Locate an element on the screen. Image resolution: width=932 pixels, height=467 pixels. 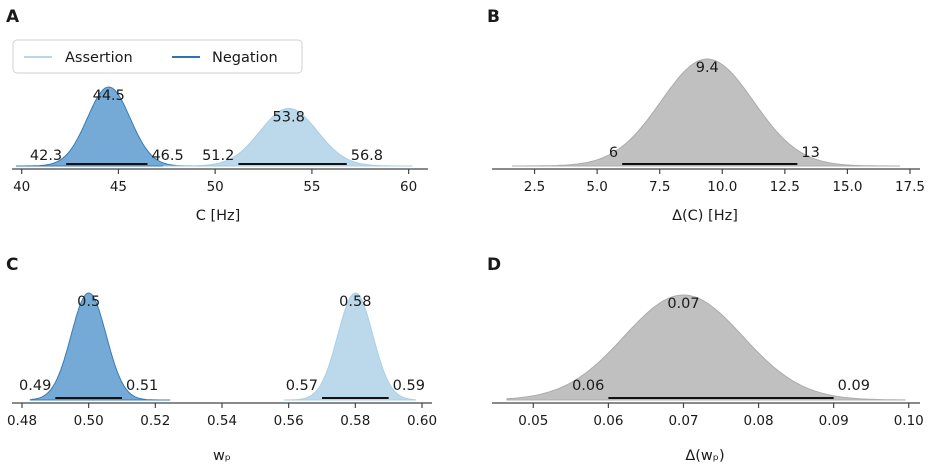
panel-c-mean-label-0: 0.5 is located at coordinates (88, 302).